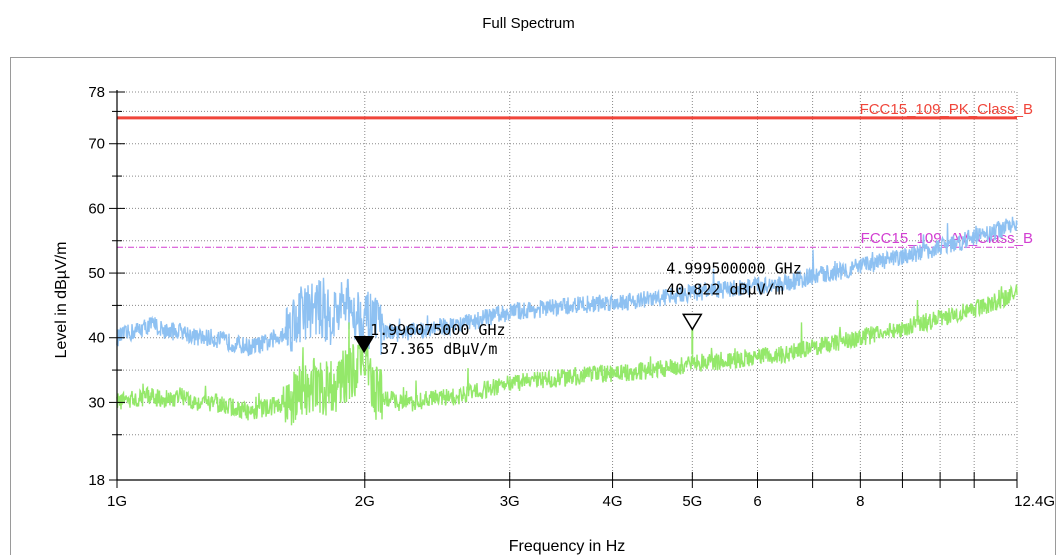 The image size is (1057, 555). What do you see at coordinates (692, 322) in the screenshot?
I see `marker-2-open-triangle` at bounding box center [692, 322].